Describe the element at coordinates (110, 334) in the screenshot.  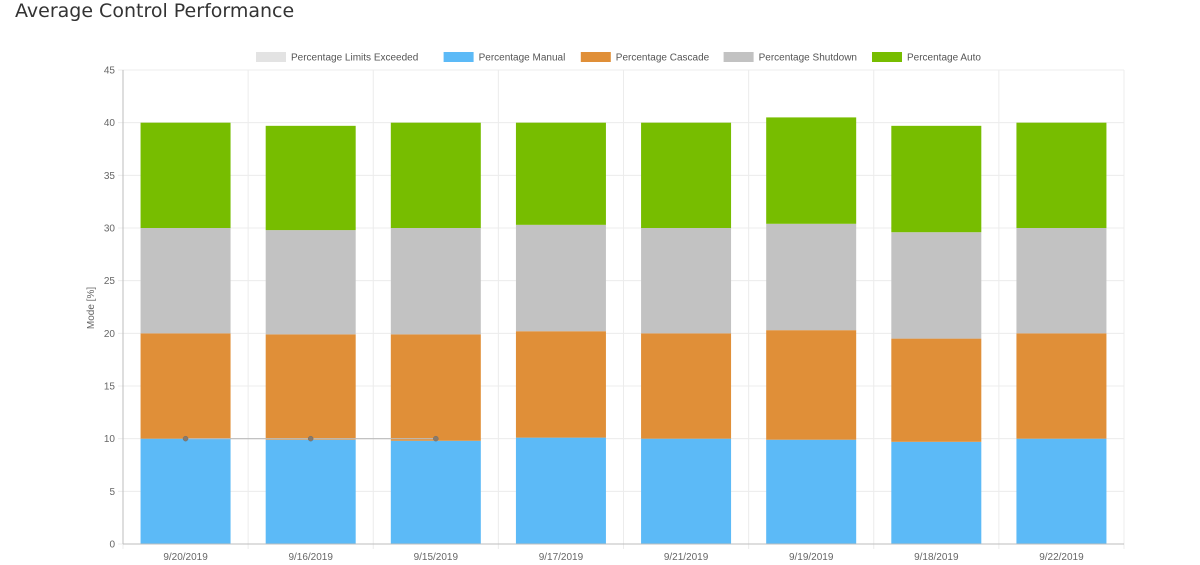
I see `y-tick-label: 20` at that location.